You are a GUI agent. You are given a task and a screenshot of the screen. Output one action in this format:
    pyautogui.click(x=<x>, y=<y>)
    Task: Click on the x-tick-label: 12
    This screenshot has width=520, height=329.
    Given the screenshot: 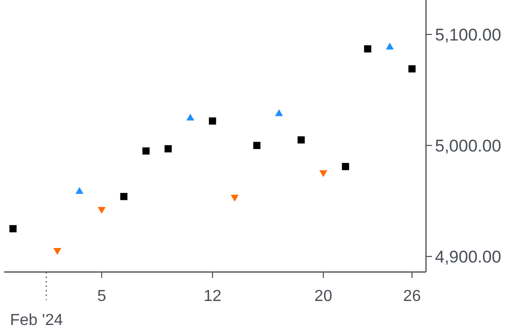 What is the action you would take?
    pyautogui.click(x=213, y=296)
    